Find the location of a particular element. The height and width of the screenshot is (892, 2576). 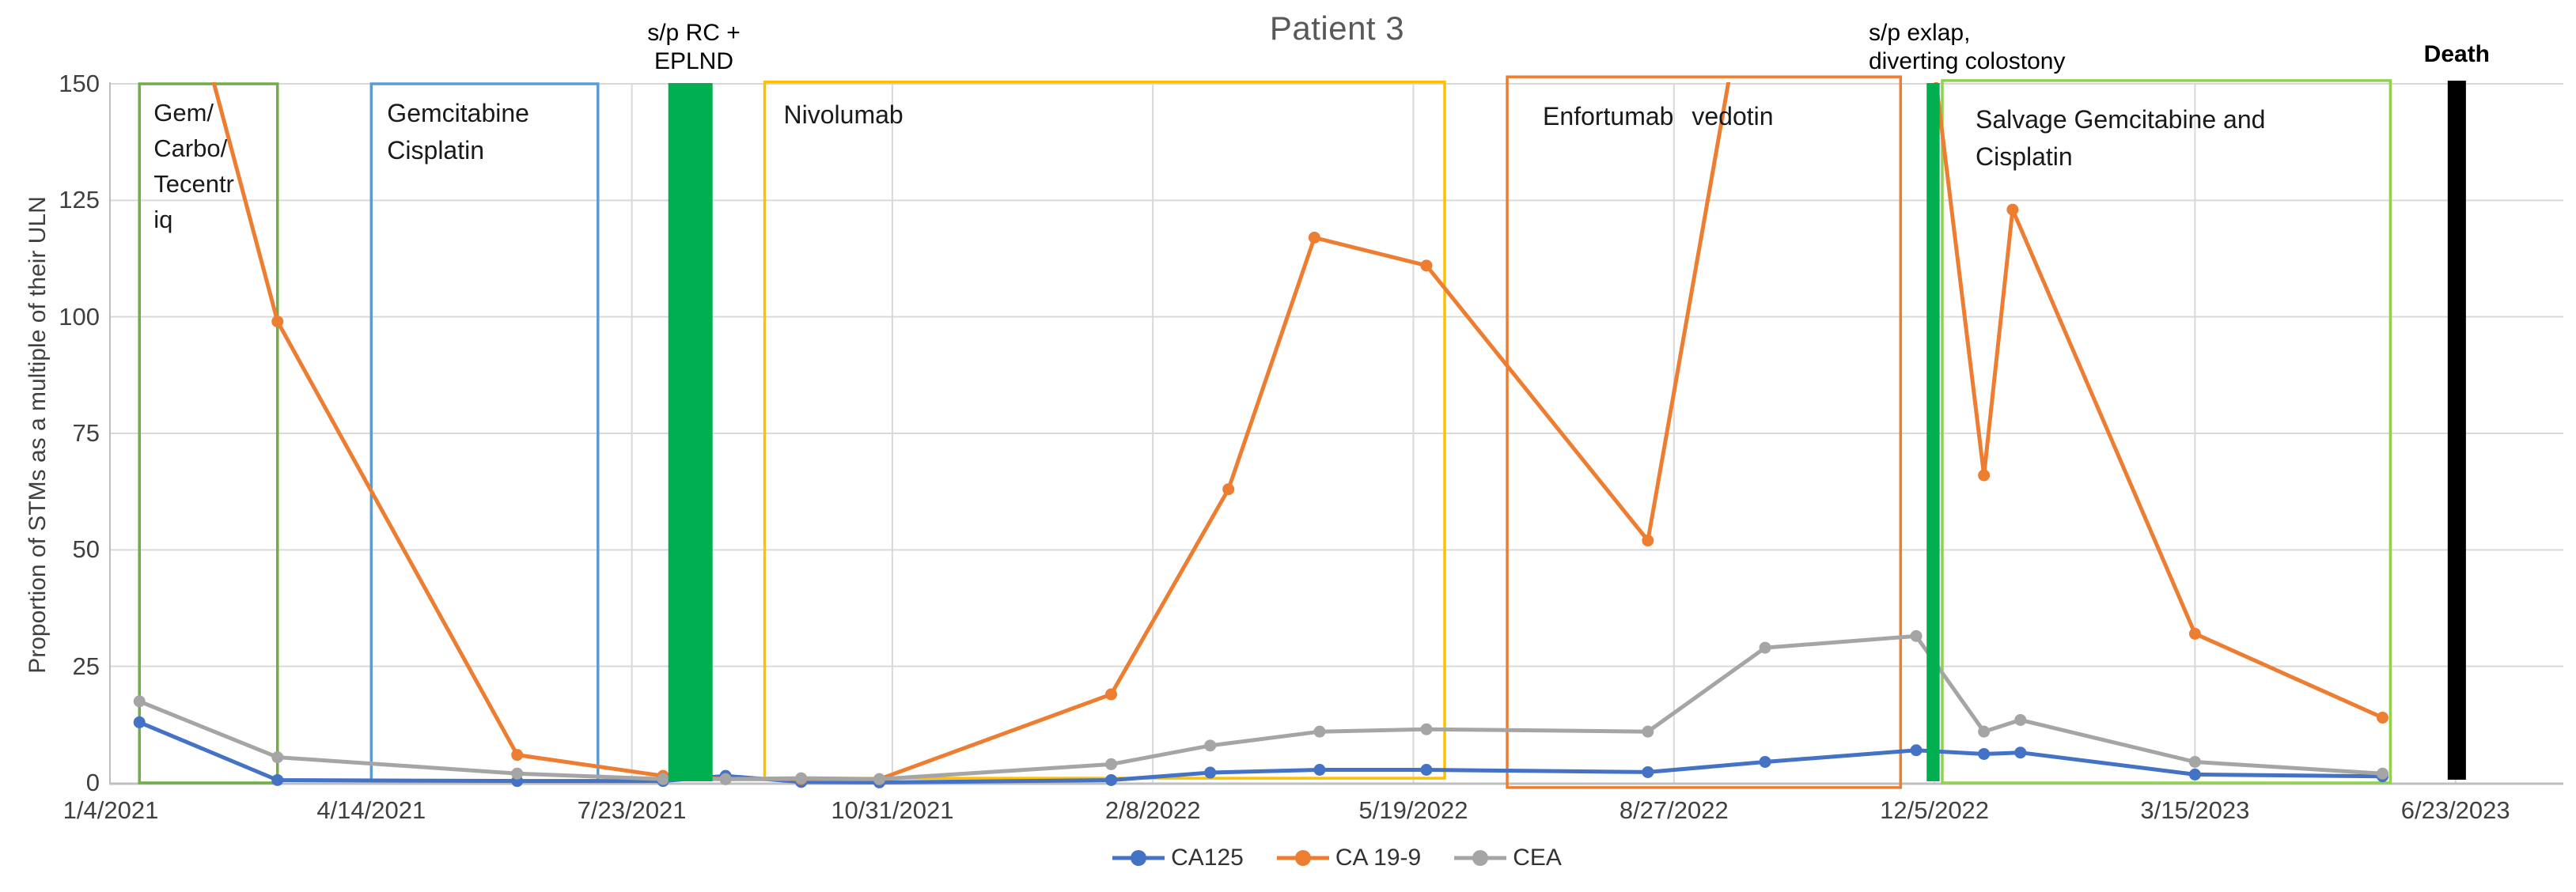

surgery-label: s/p exlap, diverting colostony is located at coordinates (1967, 47).